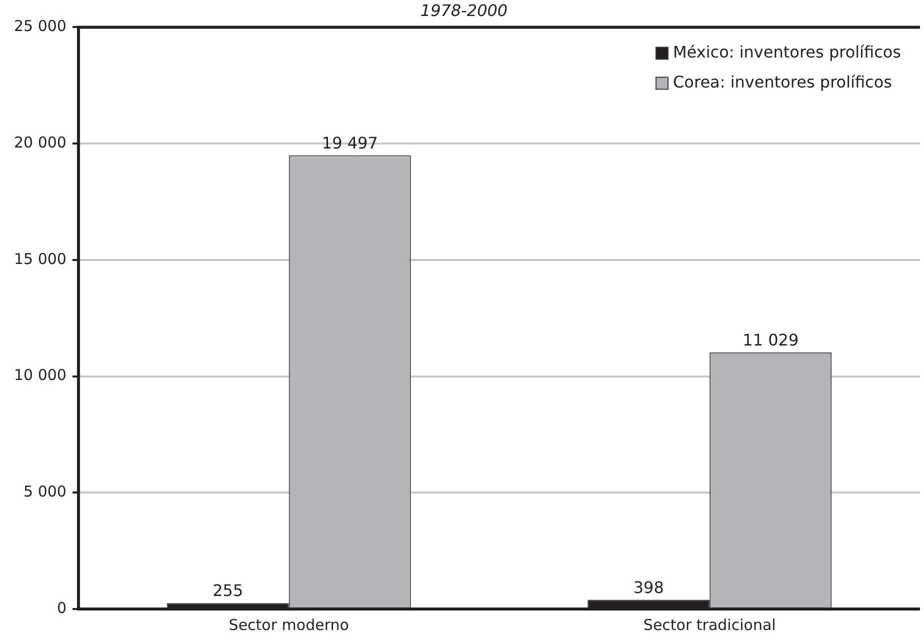 The height and width of the screenshot is (643, 924). What do you see at coordinates (40, 375) in the screenshot?
I see `y-tick-label: 10 000` at bounding box center [40, 375].